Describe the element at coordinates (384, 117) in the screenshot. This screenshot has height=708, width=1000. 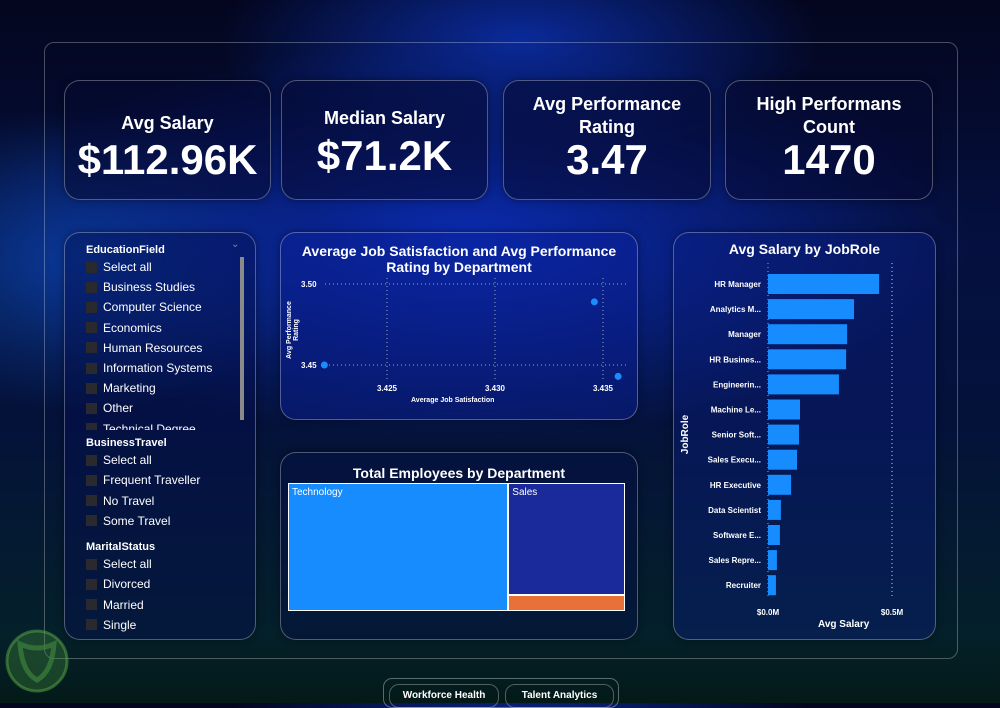
I see `kpi-label: Median Salary` at that location.